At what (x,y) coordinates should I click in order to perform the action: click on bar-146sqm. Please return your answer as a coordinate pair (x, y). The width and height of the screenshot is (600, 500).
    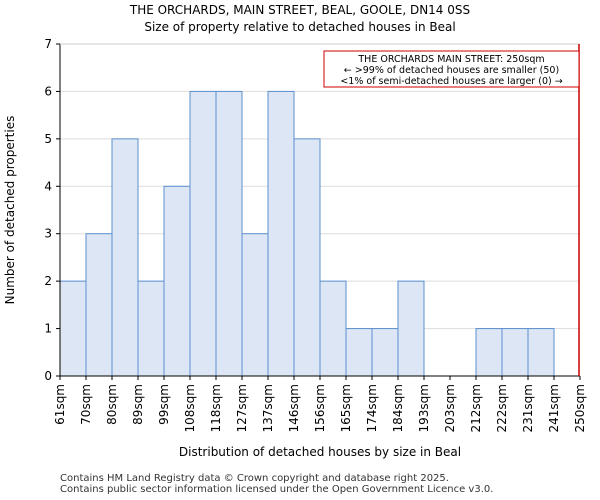
    Looking at the image, I should click on (307, 257).